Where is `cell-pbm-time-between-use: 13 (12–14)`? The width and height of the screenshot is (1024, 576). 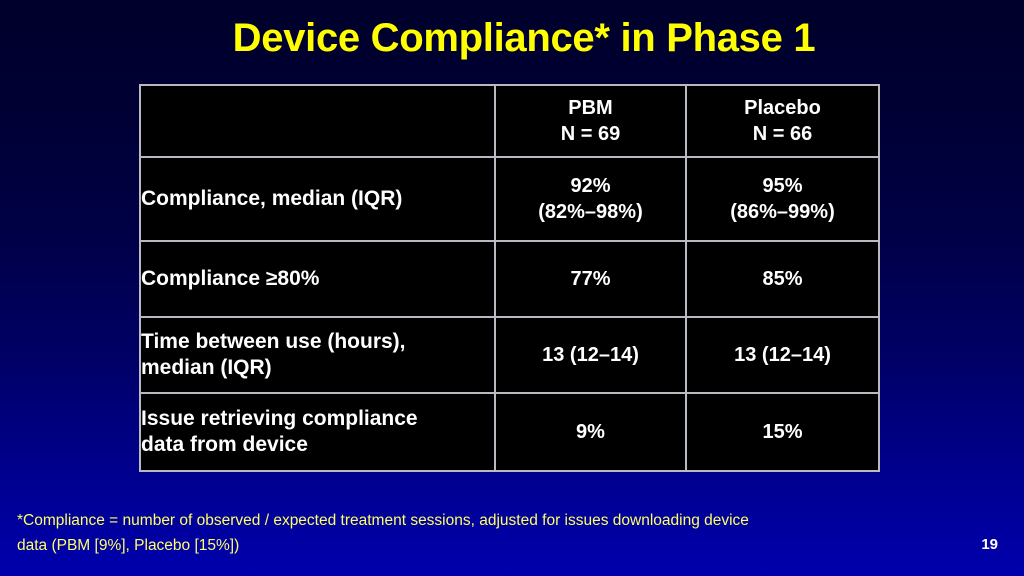 cell-pbm-time-between-use: 13 (12–14) is located at coordinates (590, 355).